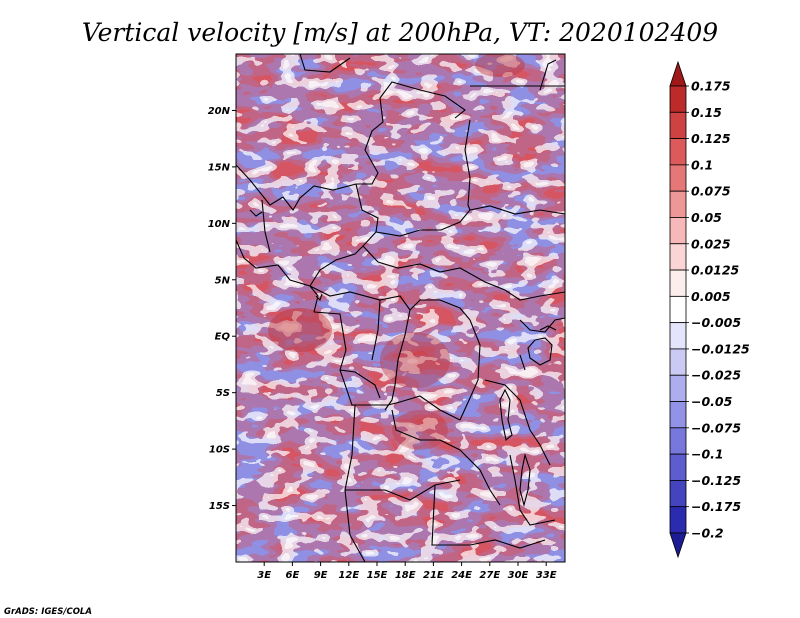 The width and height of the screenshot is (800, 618). Describe the element at coordinates (223, 393) in the screenshot. I see `y-tick-label: 5S` at that location.